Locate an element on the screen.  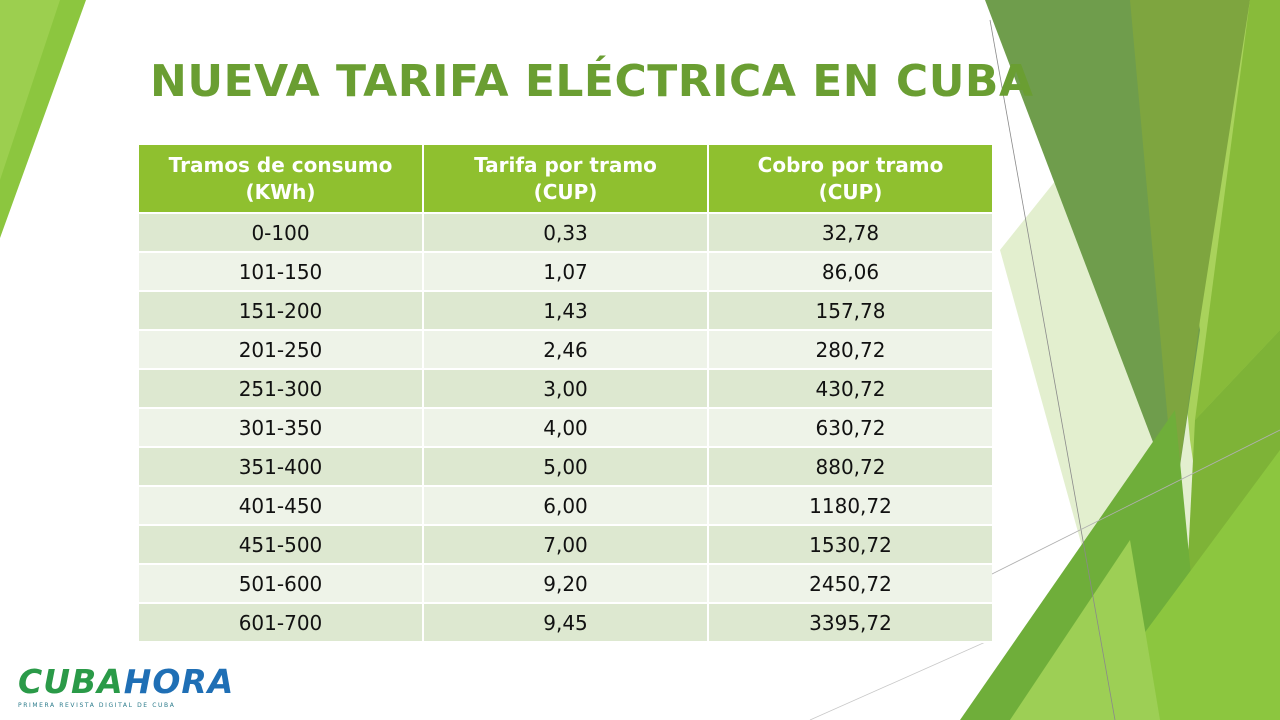
logo-tagline: PRIMERA REVISTA DIGITAL DE CUBA is located at coordinates (97, 705).